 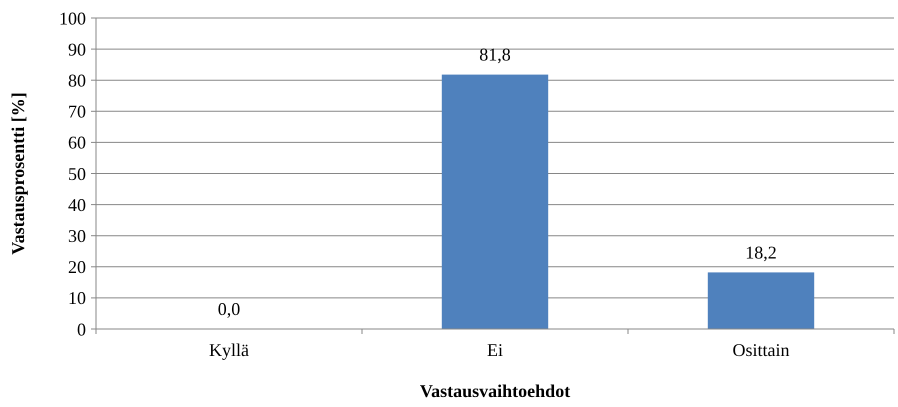 I want to click on x-tick-label: Kyllä, so click(x=229, y=350).